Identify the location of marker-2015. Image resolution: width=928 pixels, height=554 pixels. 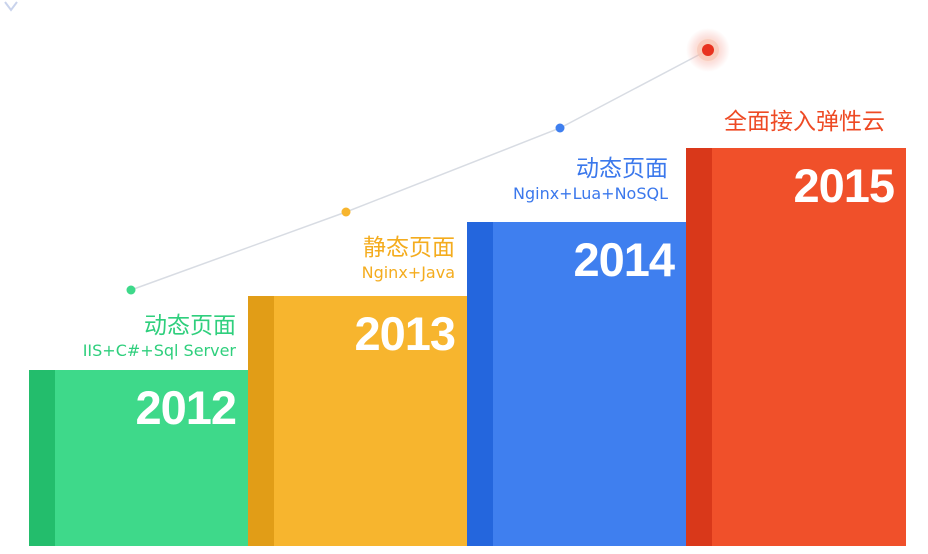
(708, 50).